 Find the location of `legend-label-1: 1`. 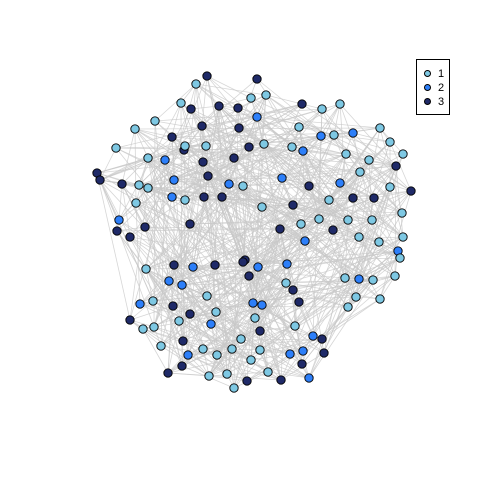

legend-label-1: 1 is located at coordinates (441, 74).